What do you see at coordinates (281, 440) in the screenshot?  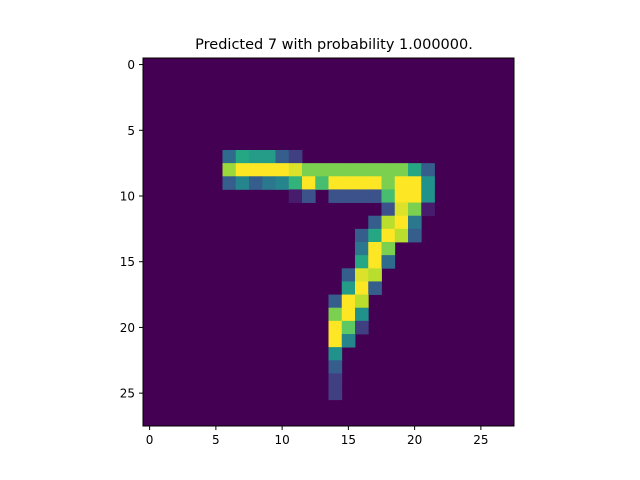 I see `x-tick-label: 10` at bounding box center [281, 440].